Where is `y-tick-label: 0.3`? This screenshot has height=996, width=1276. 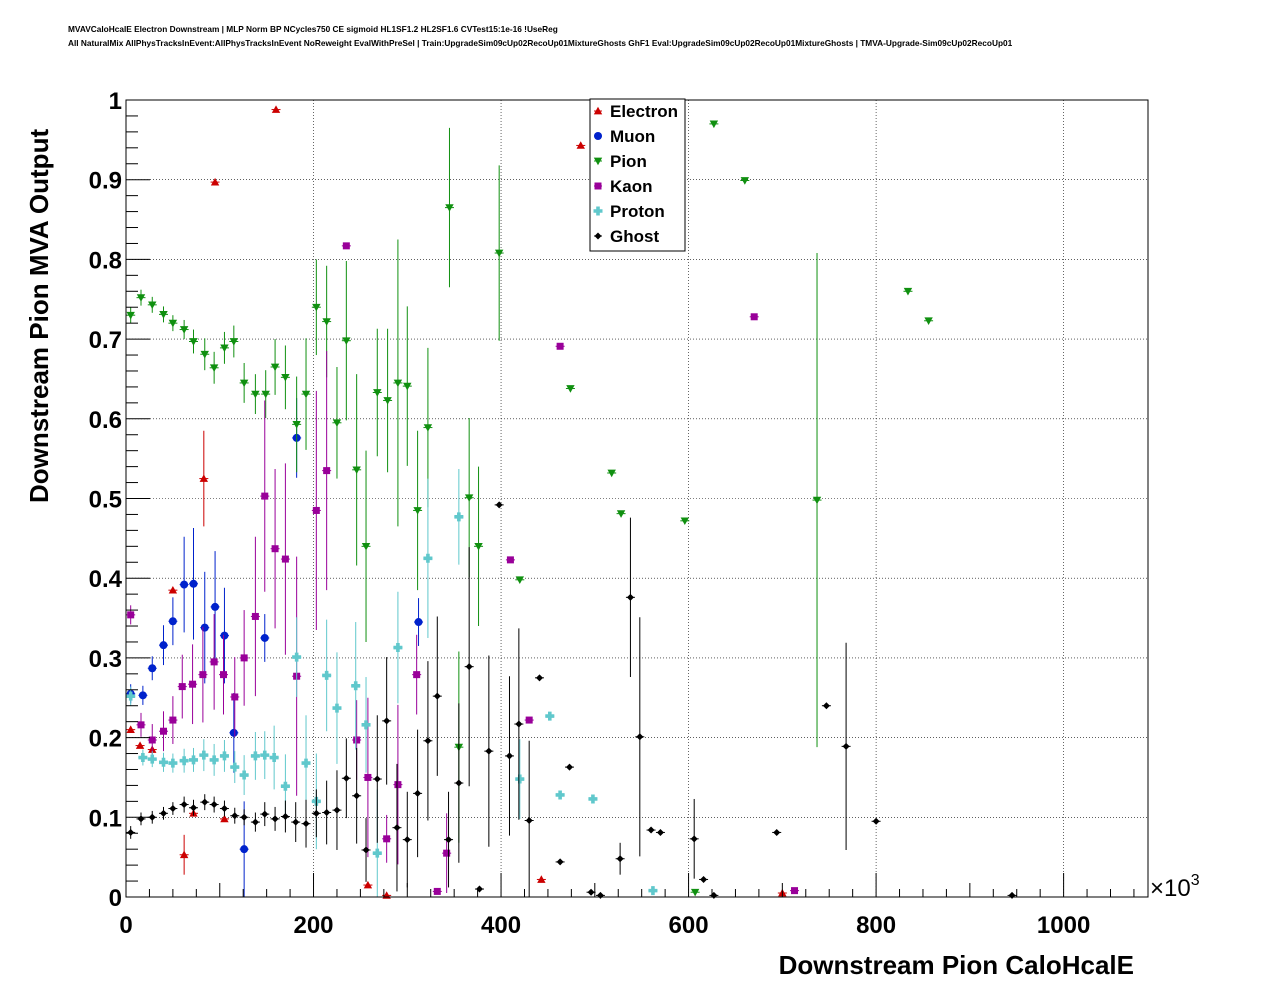 y-tick-label: 0.3 is located at coordinates (105, 659).